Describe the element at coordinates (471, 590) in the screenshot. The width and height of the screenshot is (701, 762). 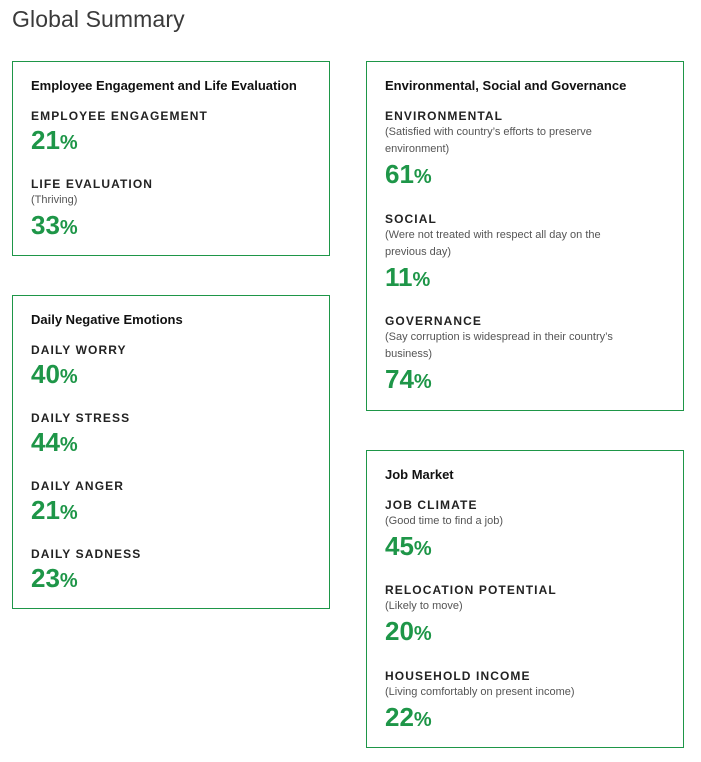
I see `metric-label: RELOCATION POTENTIAL` at that location.